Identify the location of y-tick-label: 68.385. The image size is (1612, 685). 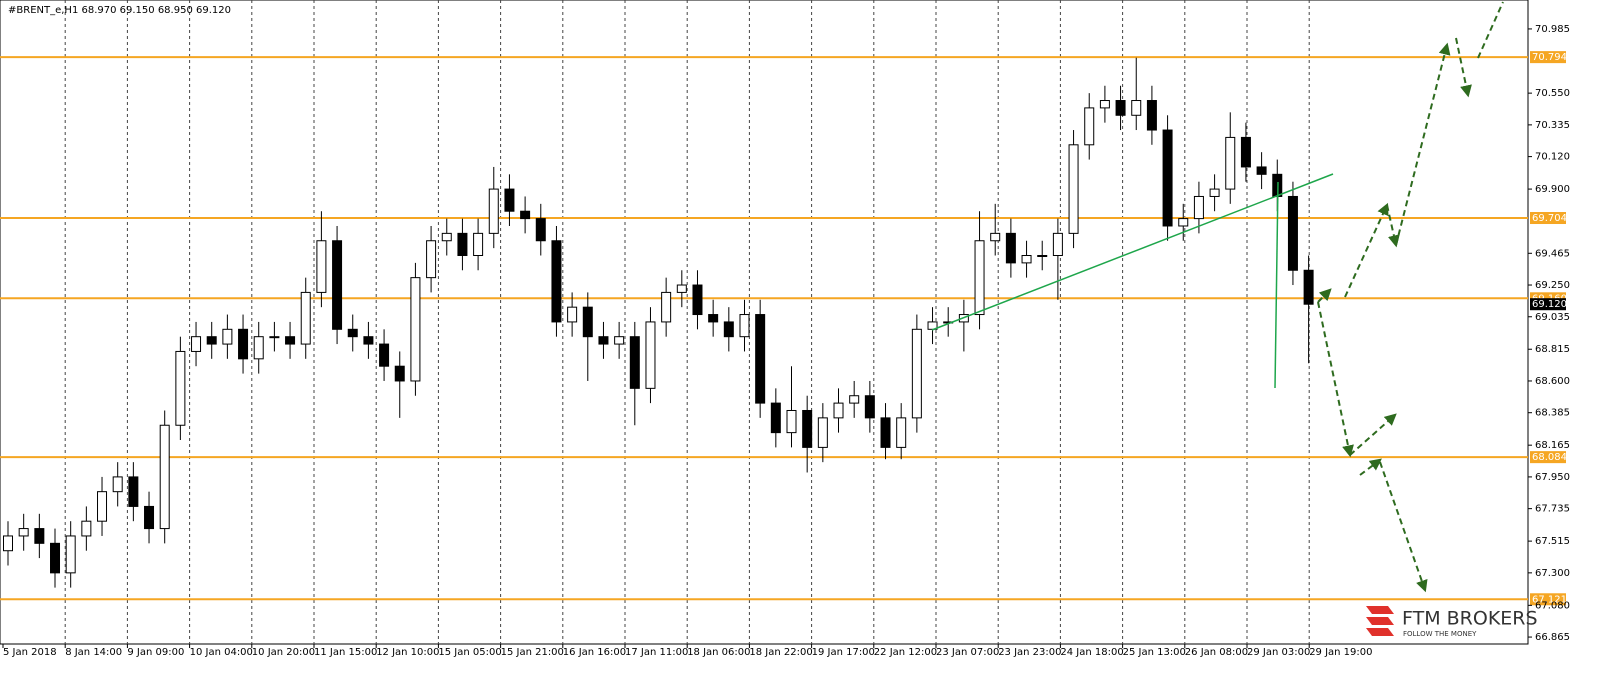
(1552, 413).